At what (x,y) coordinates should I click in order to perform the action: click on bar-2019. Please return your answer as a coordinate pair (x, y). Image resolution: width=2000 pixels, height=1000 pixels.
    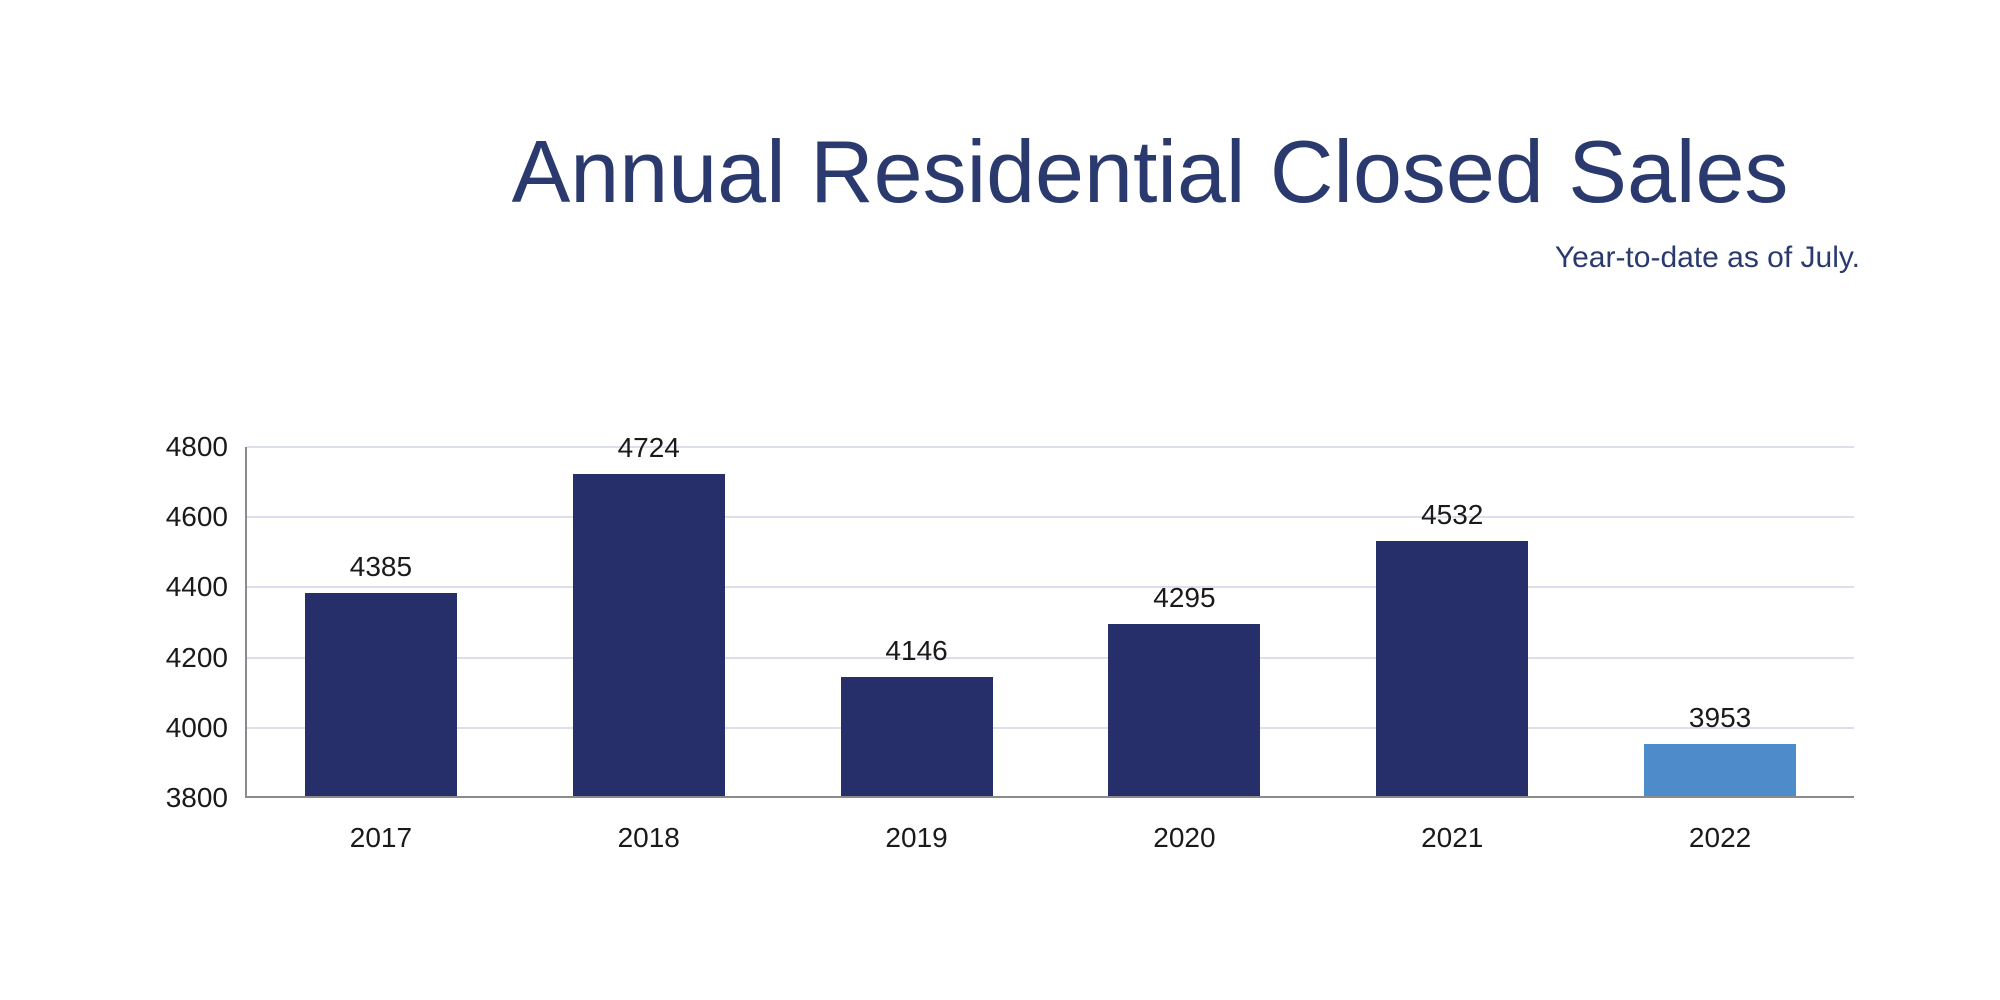
    Looking at the image, I should click on (916, 737).